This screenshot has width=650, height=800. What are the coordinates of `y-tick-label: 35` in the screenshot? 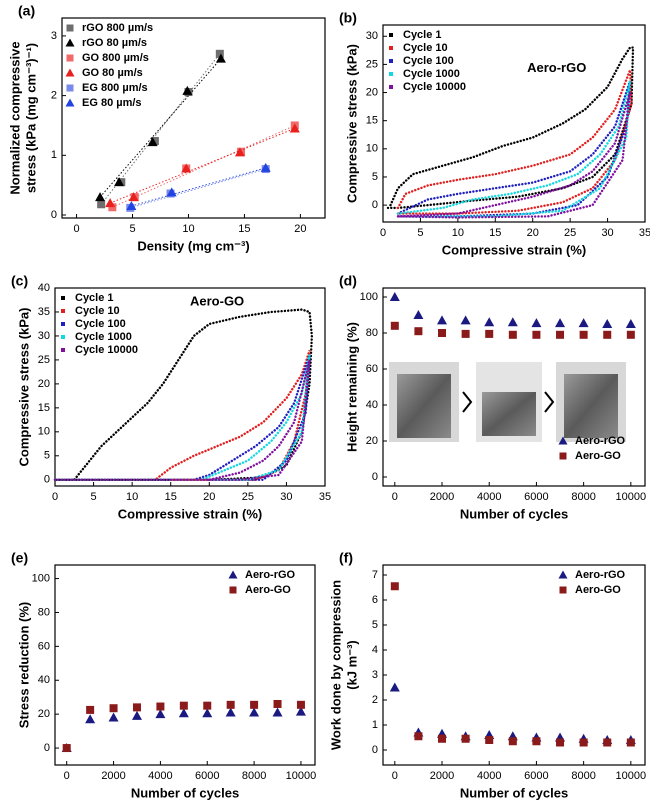 It's located at (44, 312).